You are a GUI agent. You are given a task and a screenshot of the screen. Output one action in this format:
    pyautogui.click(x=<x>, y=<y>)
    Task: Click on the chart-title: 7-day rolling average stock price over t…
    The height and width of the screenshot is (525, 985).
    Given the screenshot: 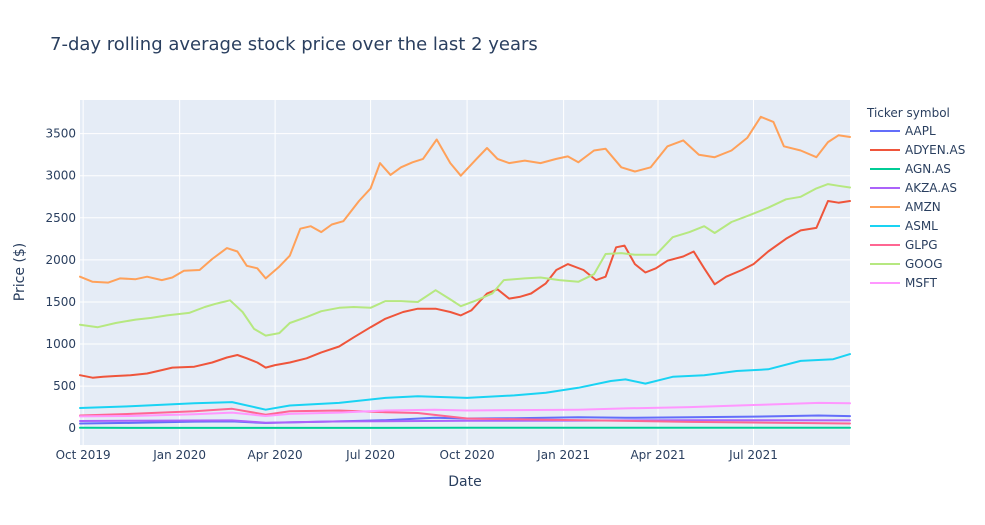 What is the action you would take?
    pyautogui.click(x=294, y=44)
    